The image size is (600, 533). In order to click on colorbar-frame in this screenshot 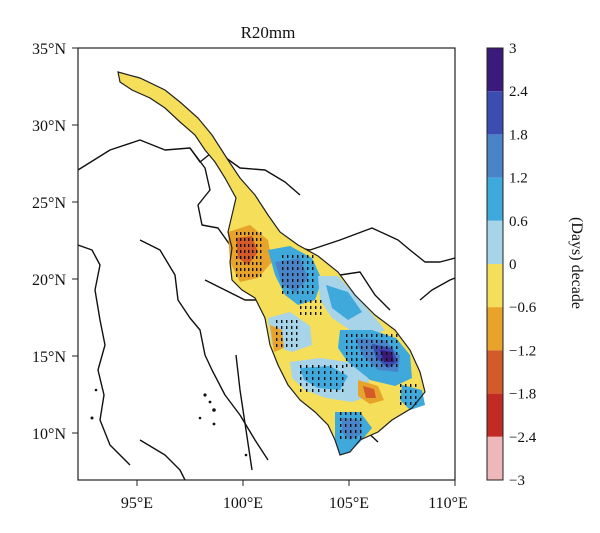, I will do `click(495, 264)`.